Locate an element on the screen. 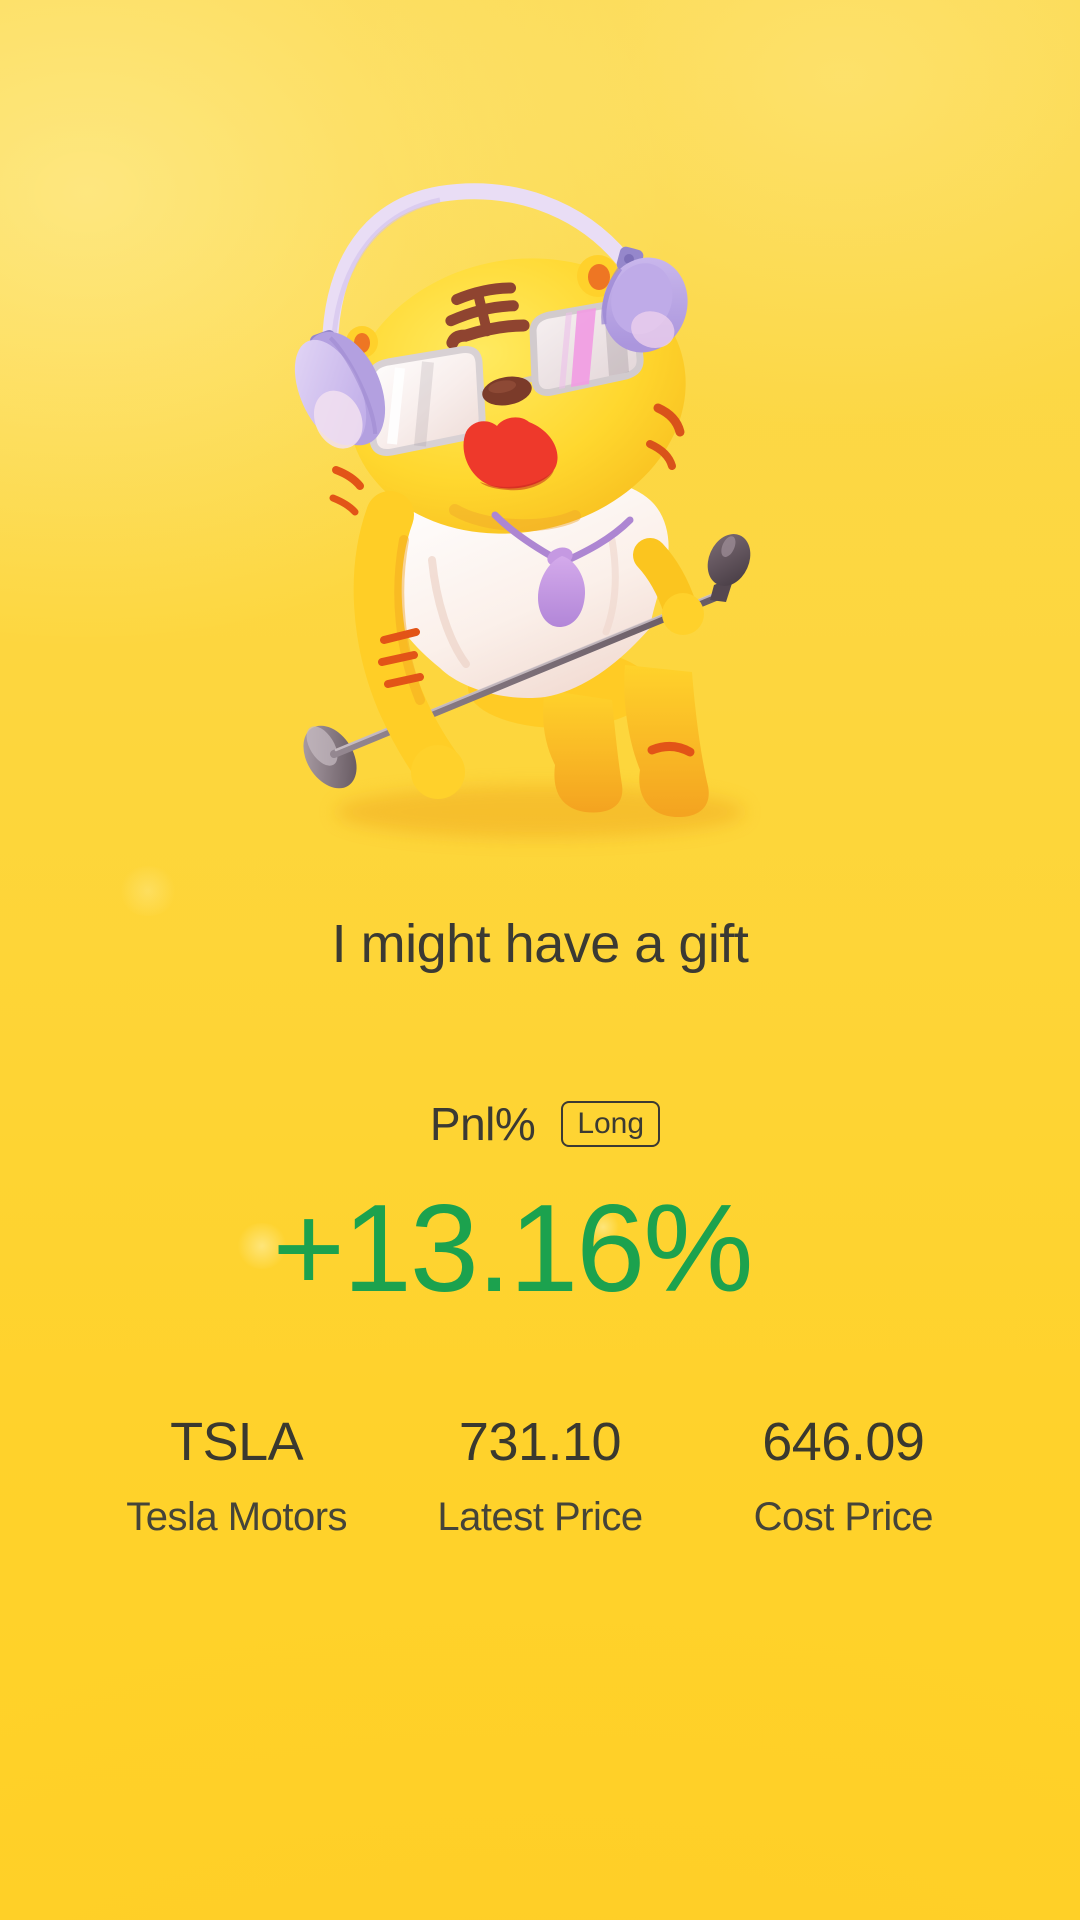 The image size is (1080, 1920). stat-symbol: TSLA Tesla Motors is located at coordinates (236, 1476).